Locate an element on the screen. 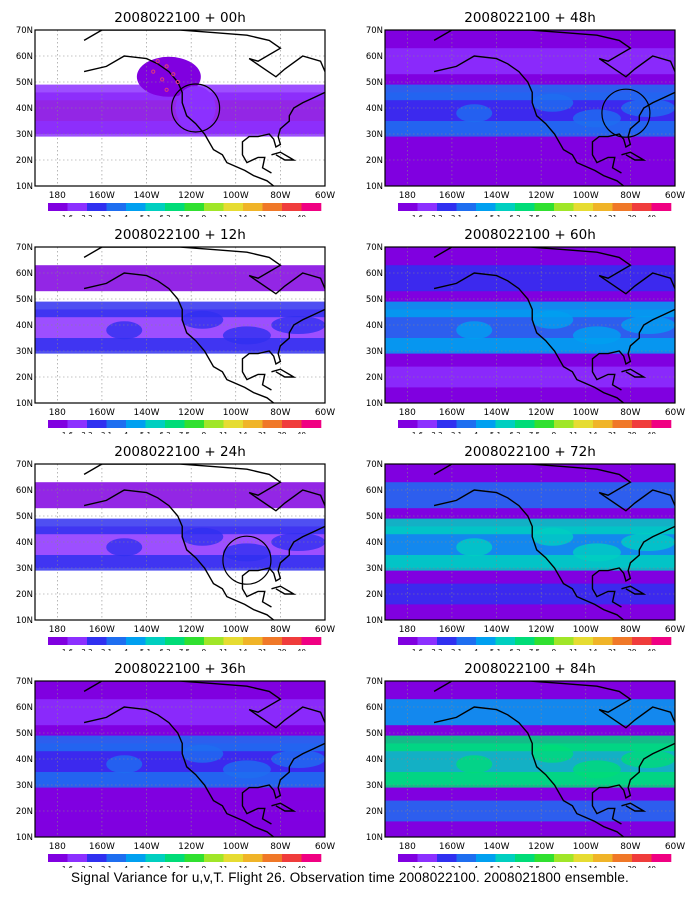 This screenshot has height=900, width=700. panel-title: 2008022100 + 36h is located at coordinates (180, 669).